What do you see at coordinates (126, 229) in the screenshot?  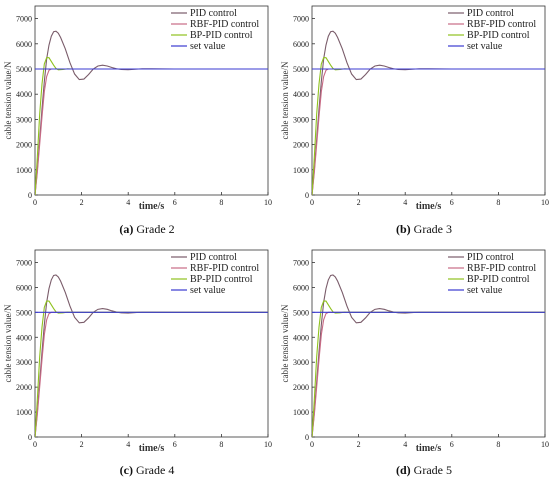 I see `caption-letter: (a)` at bounding box center [126, 229].